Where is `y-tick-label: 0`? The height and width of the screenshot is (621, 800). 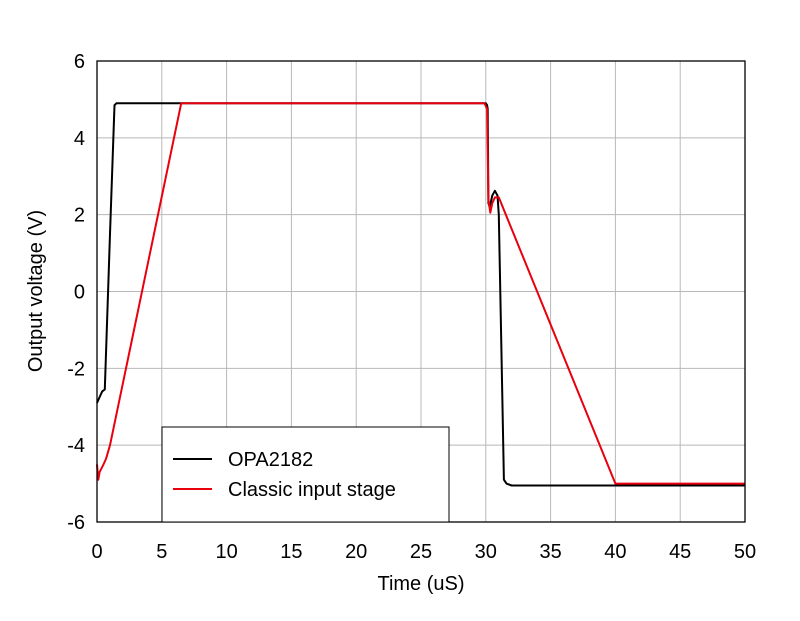
y-tick-label: 0 is located at coordinates (79, 293).